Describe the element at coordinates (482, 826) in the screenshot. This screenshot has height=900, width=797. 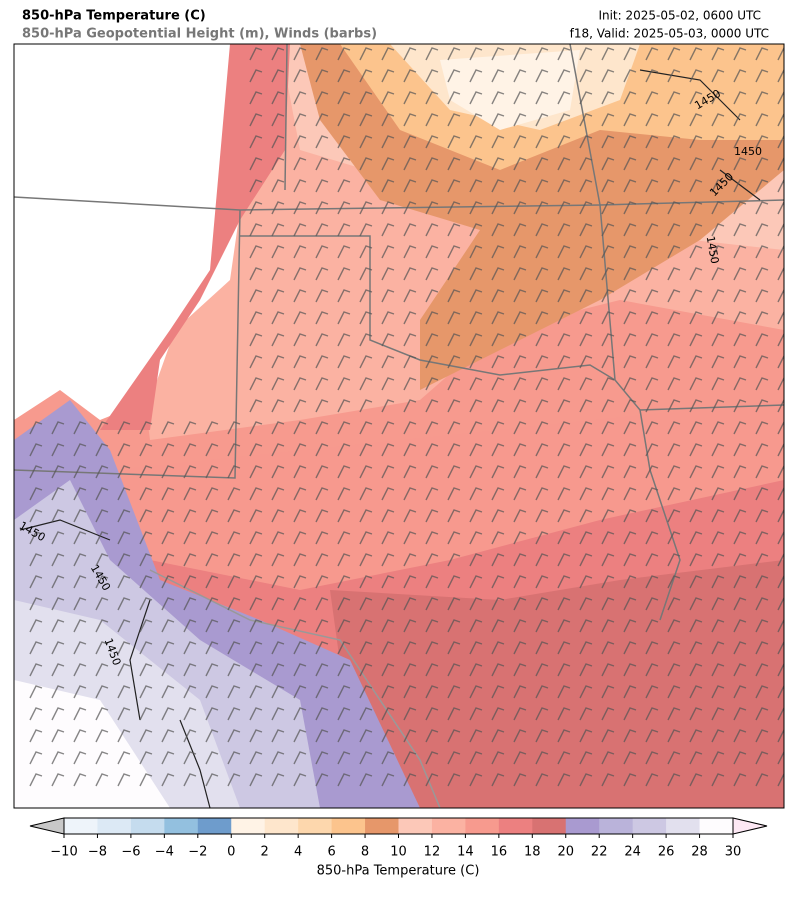
I see `colorbar-bin` at that location.